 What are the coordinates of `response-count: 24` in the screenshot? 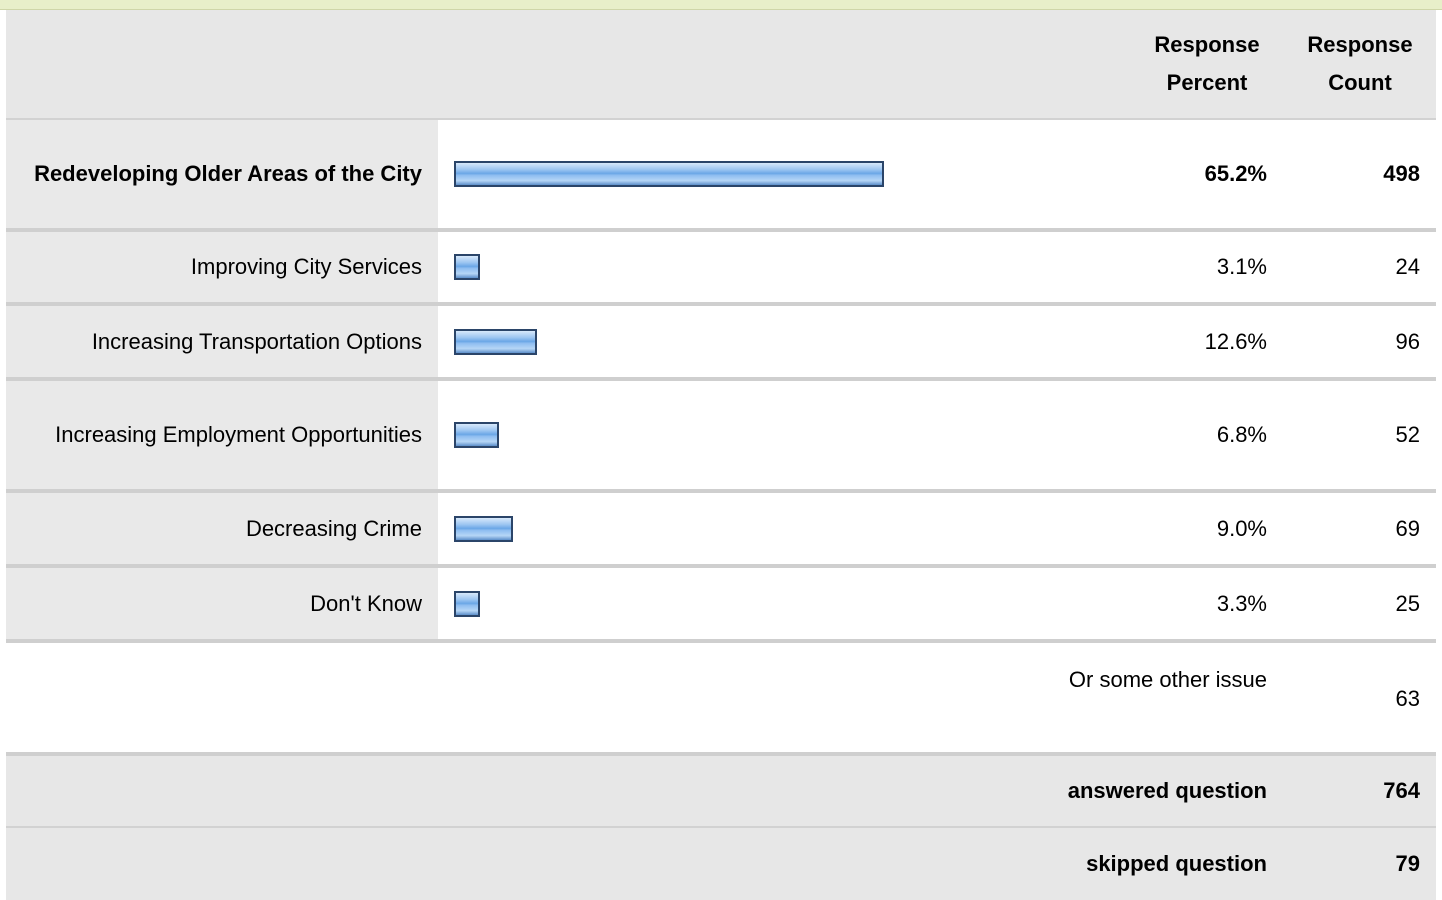 It's located at (1407, 266).